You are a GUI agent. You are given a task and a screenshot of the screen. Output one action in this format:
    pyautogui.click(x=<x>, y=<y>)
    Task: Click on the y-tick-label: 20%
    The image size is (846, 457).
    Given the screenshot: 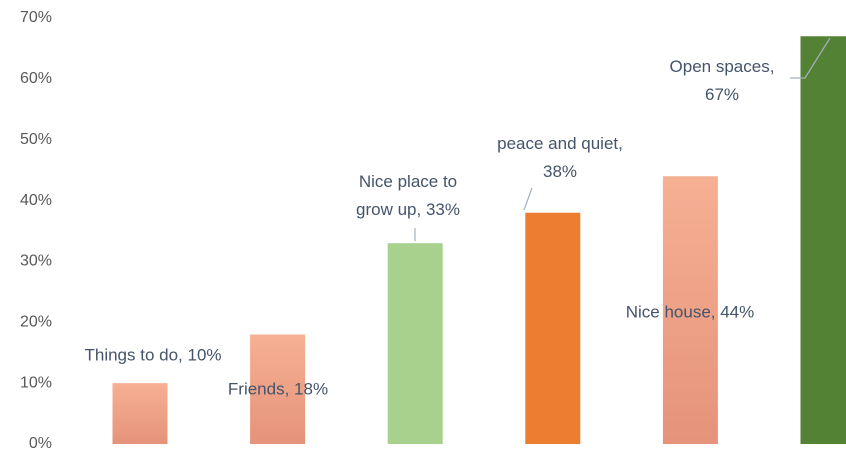 What is the action you would take?
    pyautogui.click(x=36, y=322)
    